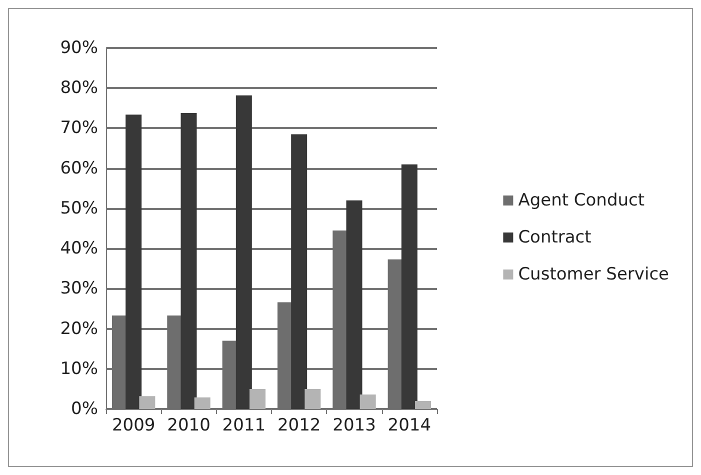 The image size is (701, 475). What do you see at coordinates (79, 328) in the screenshot?
I see `y-tick-label: 20%` at bounding box center [79, 328].